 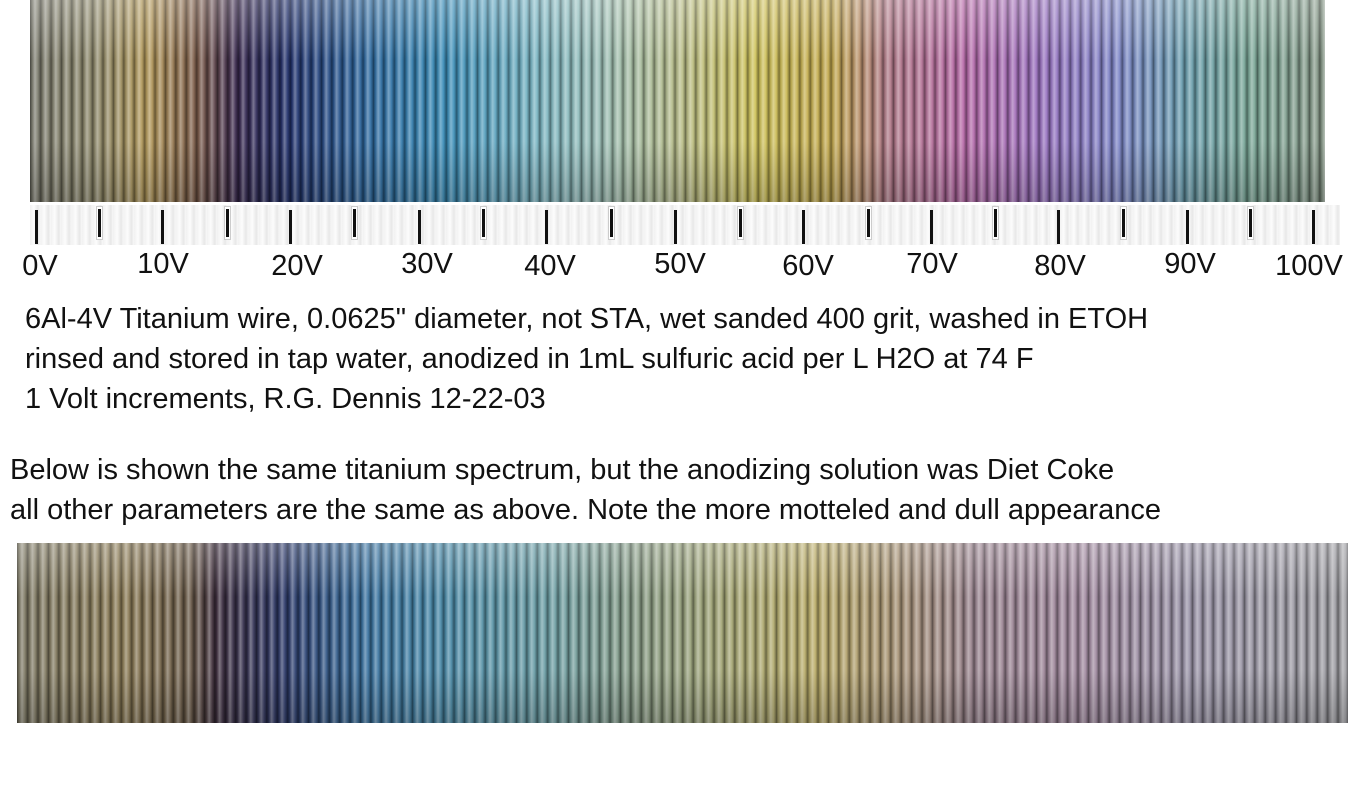 I want to click on voltage-label: 90V, so click(x=1190, y=264).